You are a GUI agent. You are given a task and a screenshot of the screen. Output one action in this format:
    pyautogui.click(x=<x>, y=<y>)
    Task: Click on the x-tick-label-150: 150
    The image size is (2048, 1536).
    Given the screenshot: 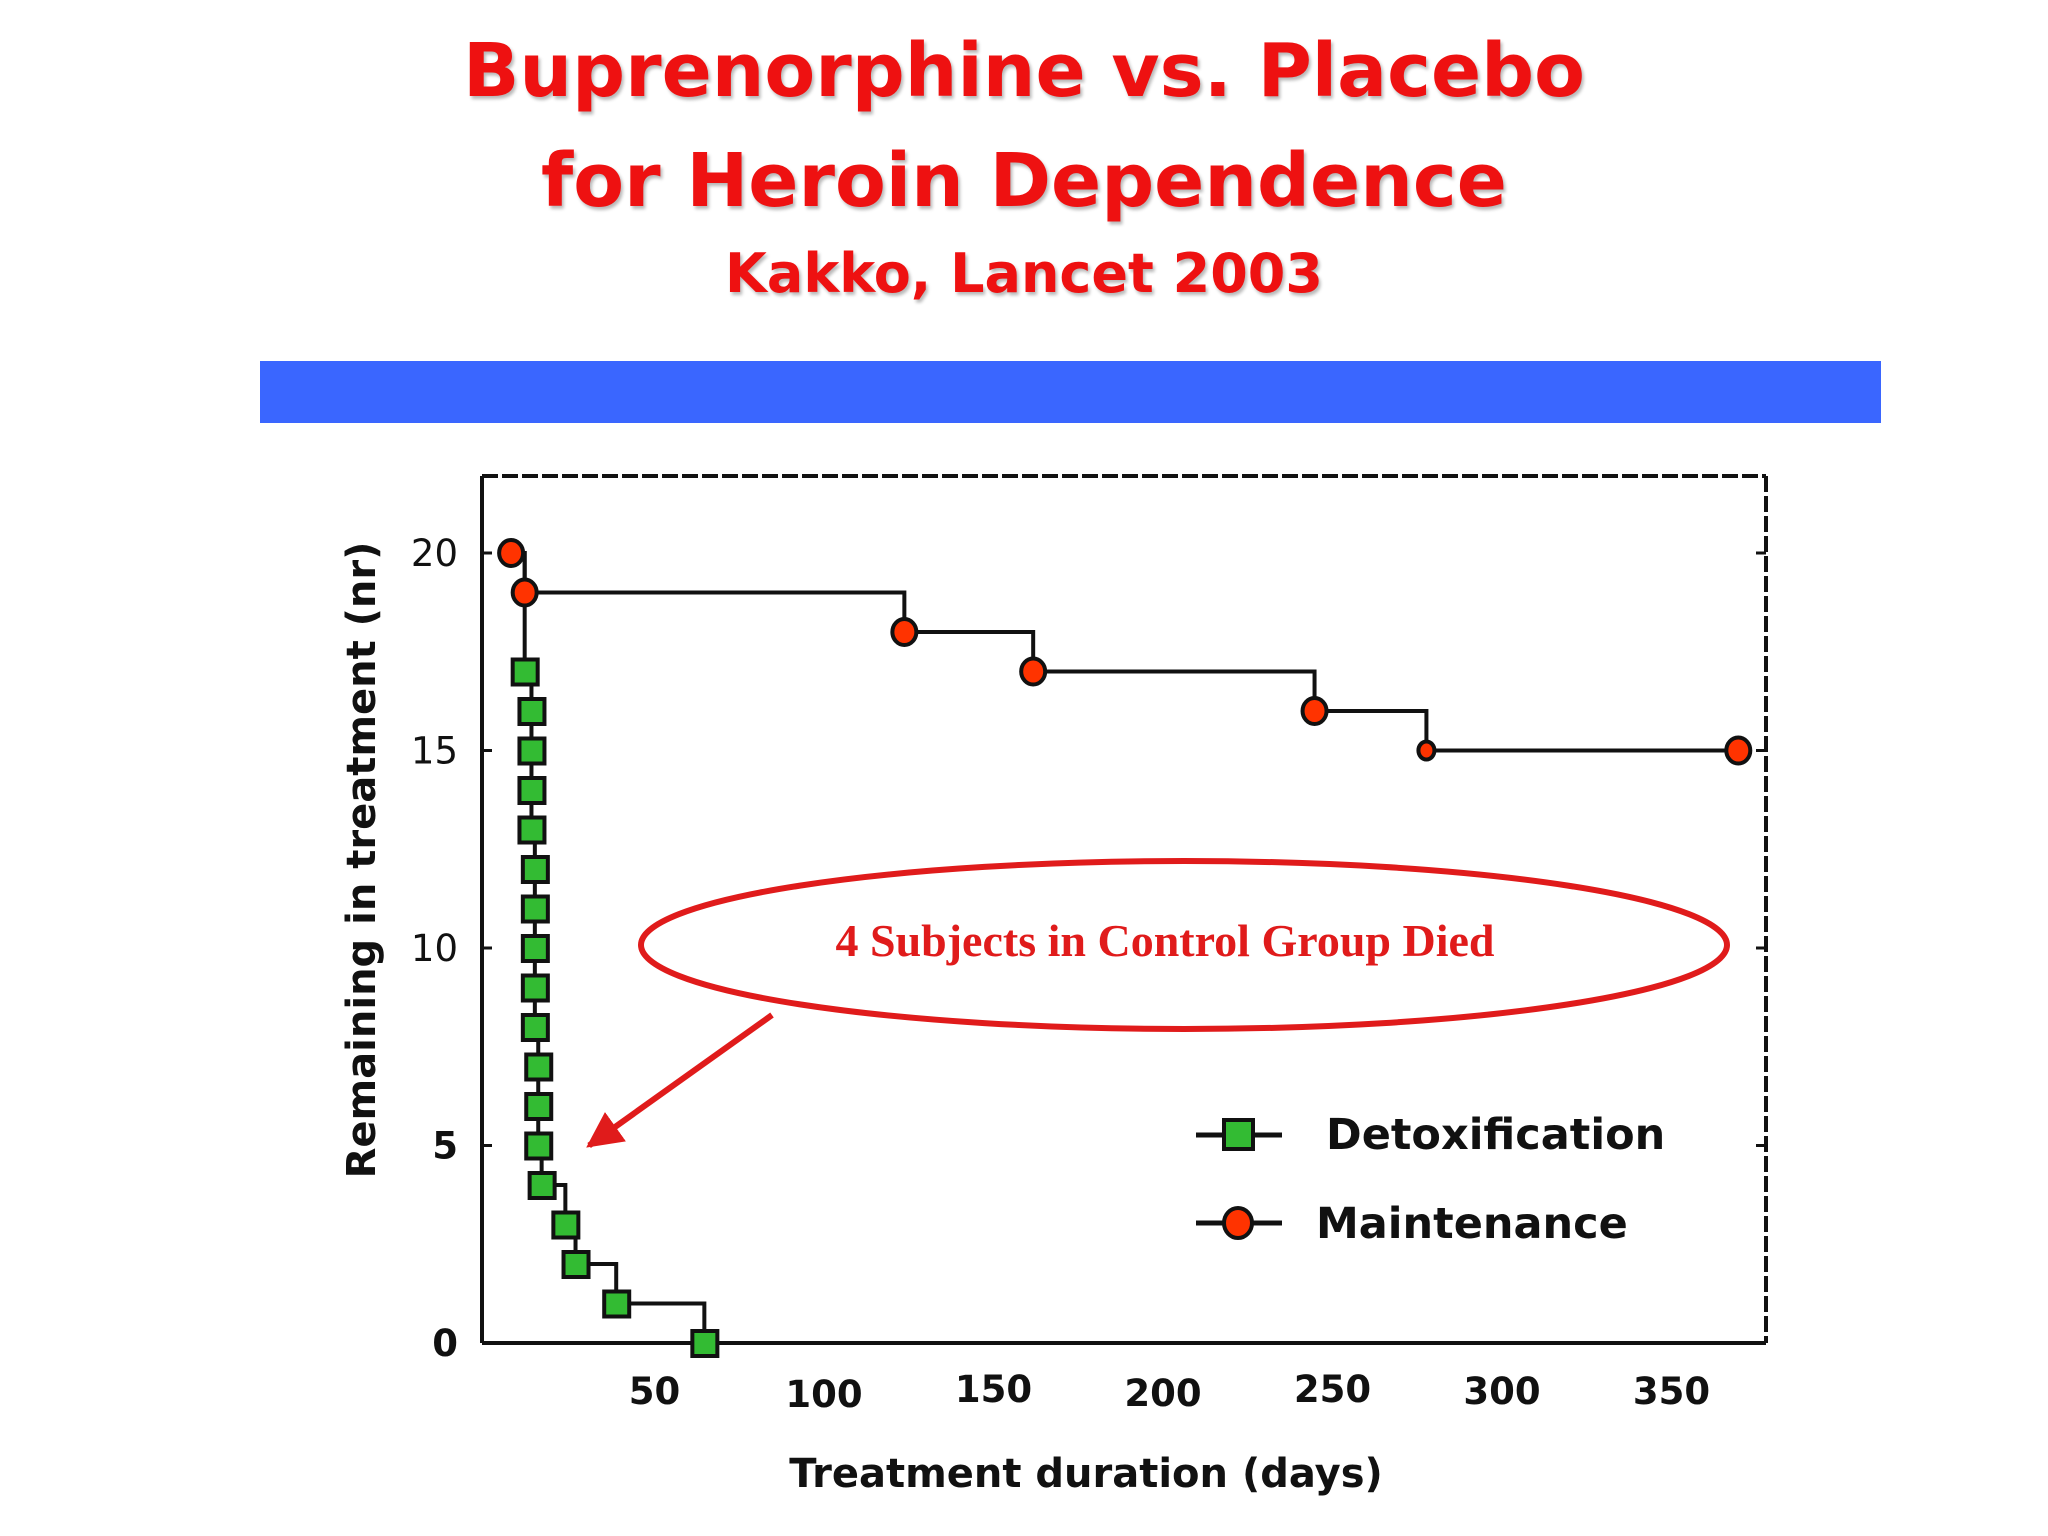 What is the action you would take?
    pyautogui.click(x=993, y=1389)
    